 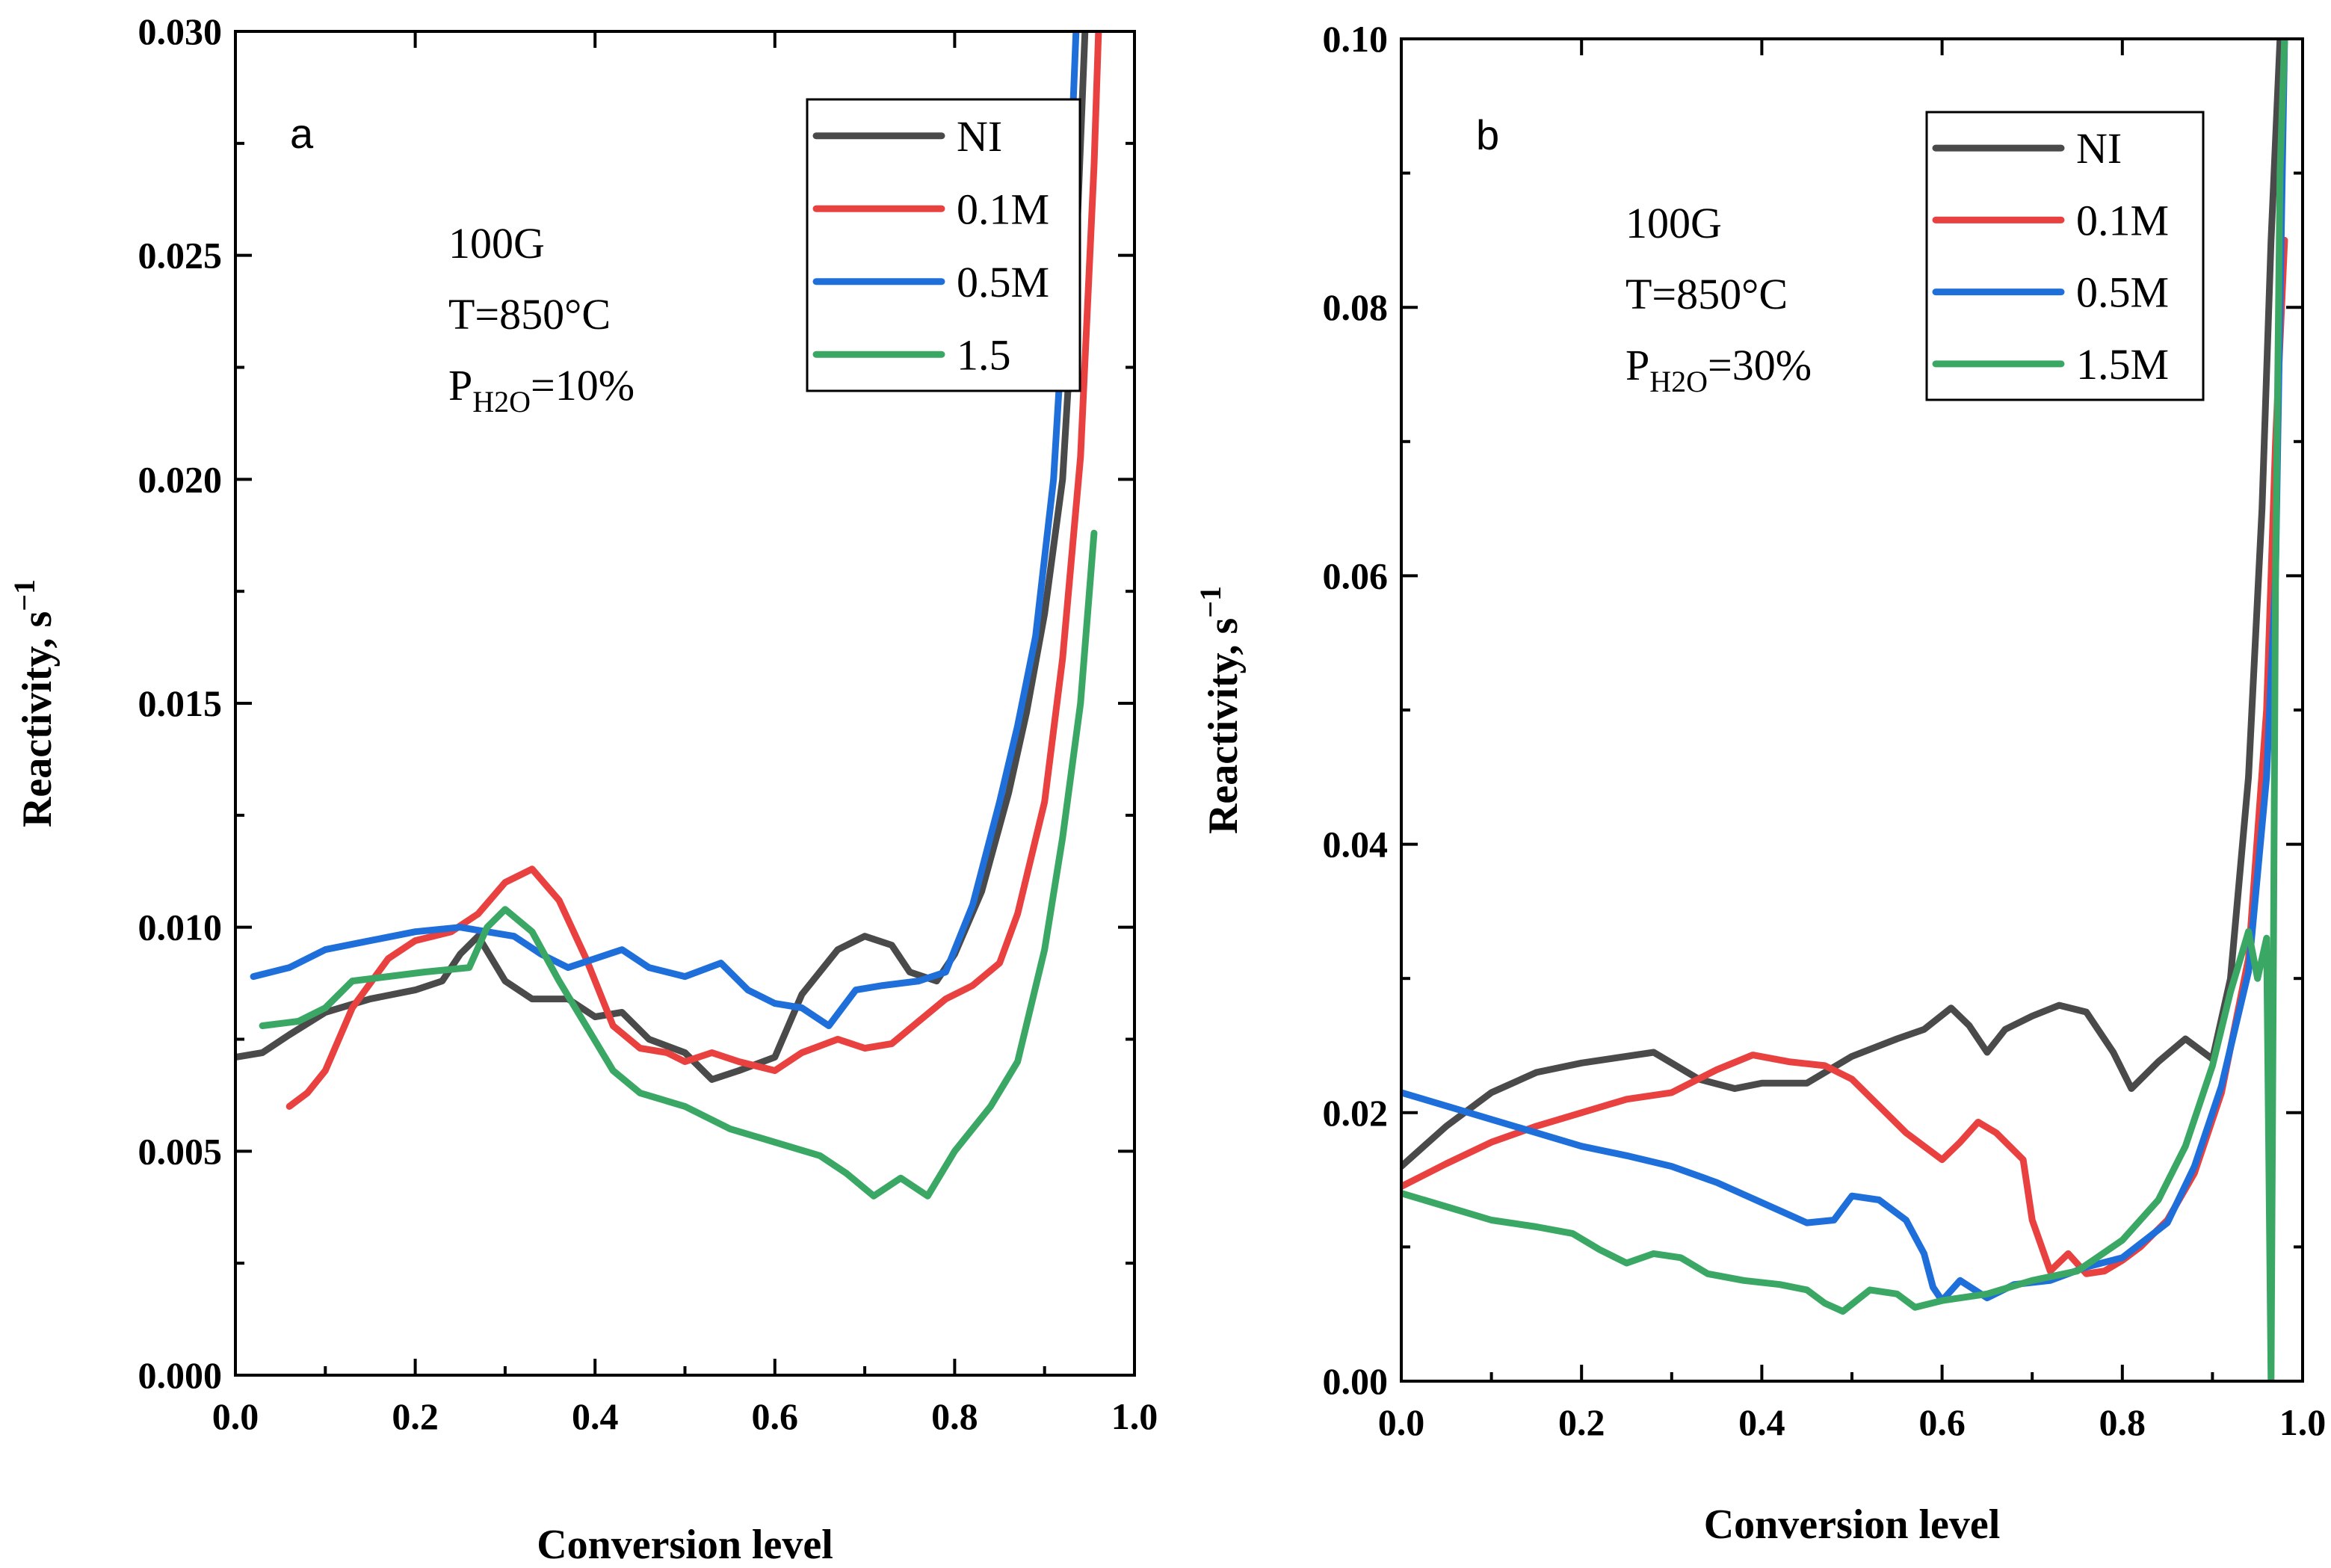 I want to click on y-tick-label: 0.010, so click(x=181, y=927).